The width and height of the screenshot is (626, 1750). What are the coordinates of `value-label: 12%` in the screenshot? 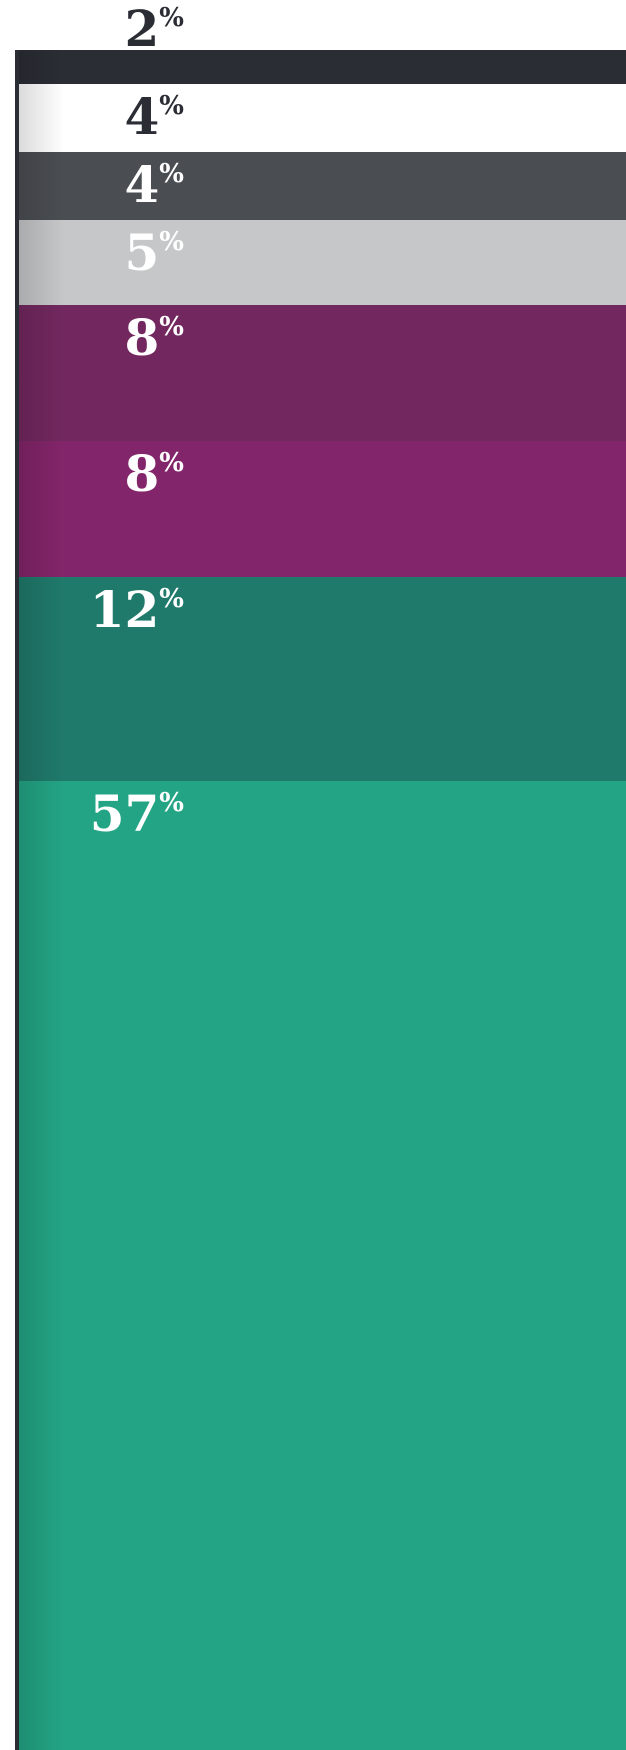 It's located at (137, 609).